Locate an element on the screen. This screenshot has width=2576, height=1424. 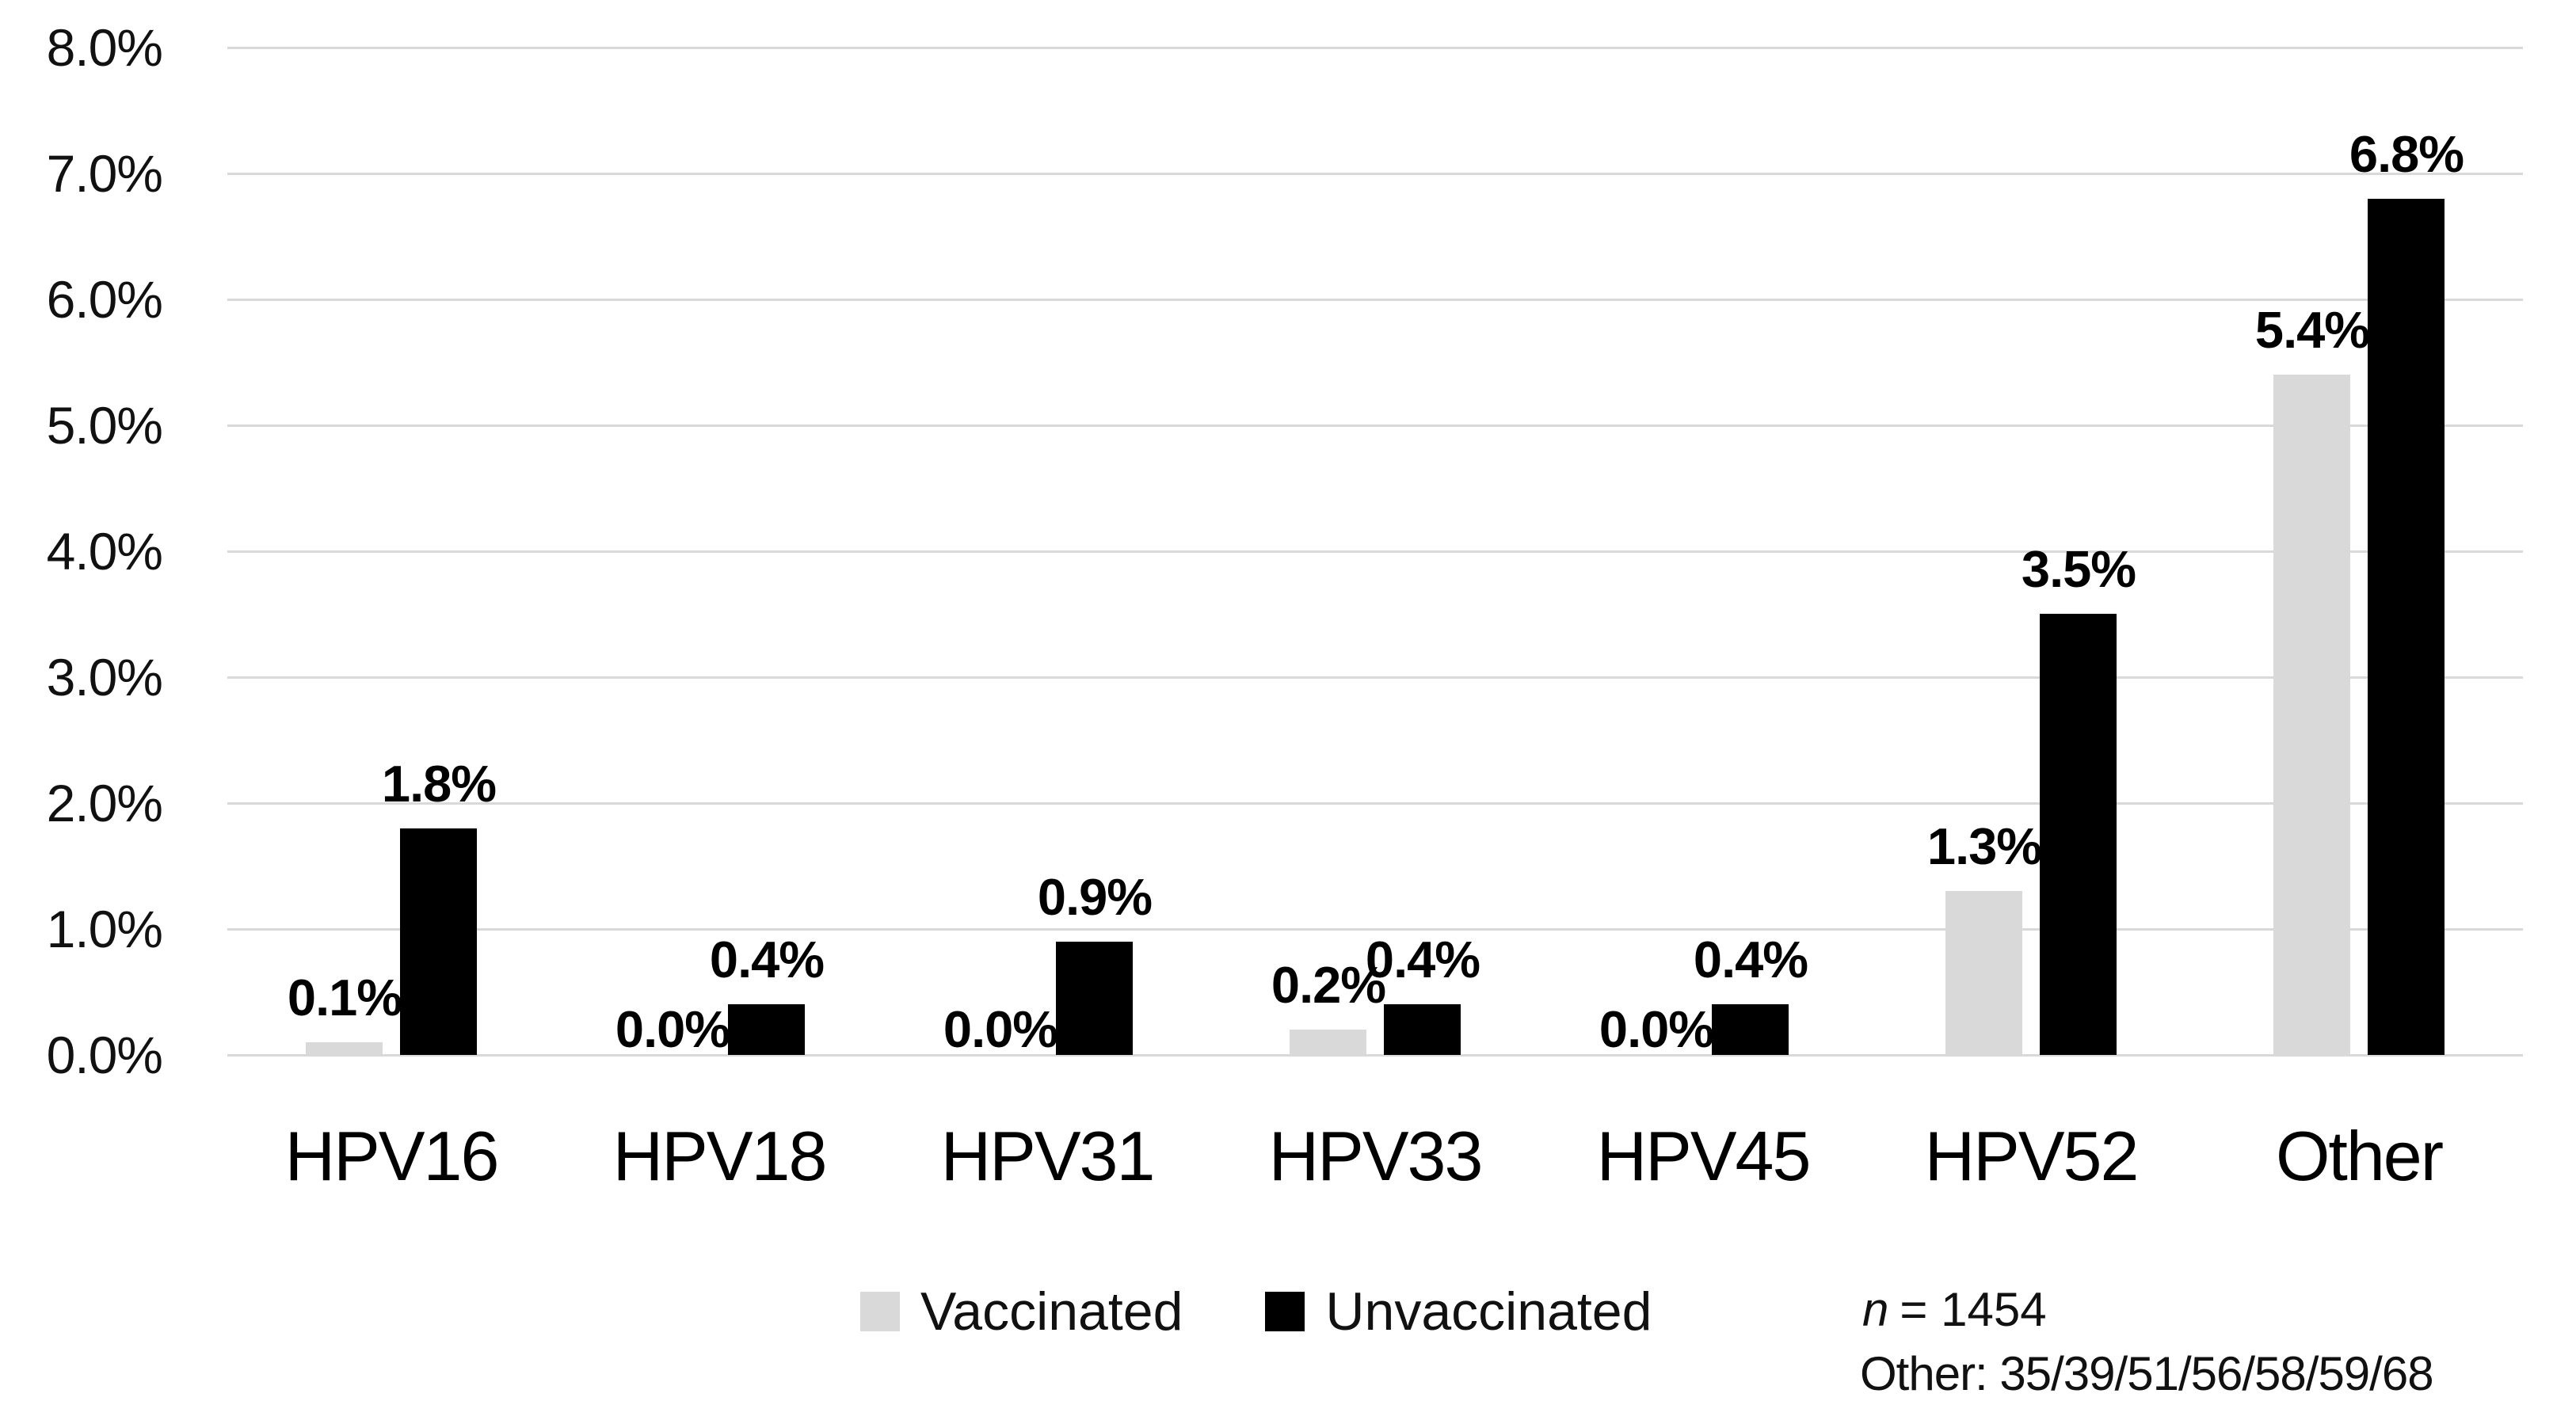
data-label-unvaccinated-other: 6.8% is located at coordinates (2406, 154).